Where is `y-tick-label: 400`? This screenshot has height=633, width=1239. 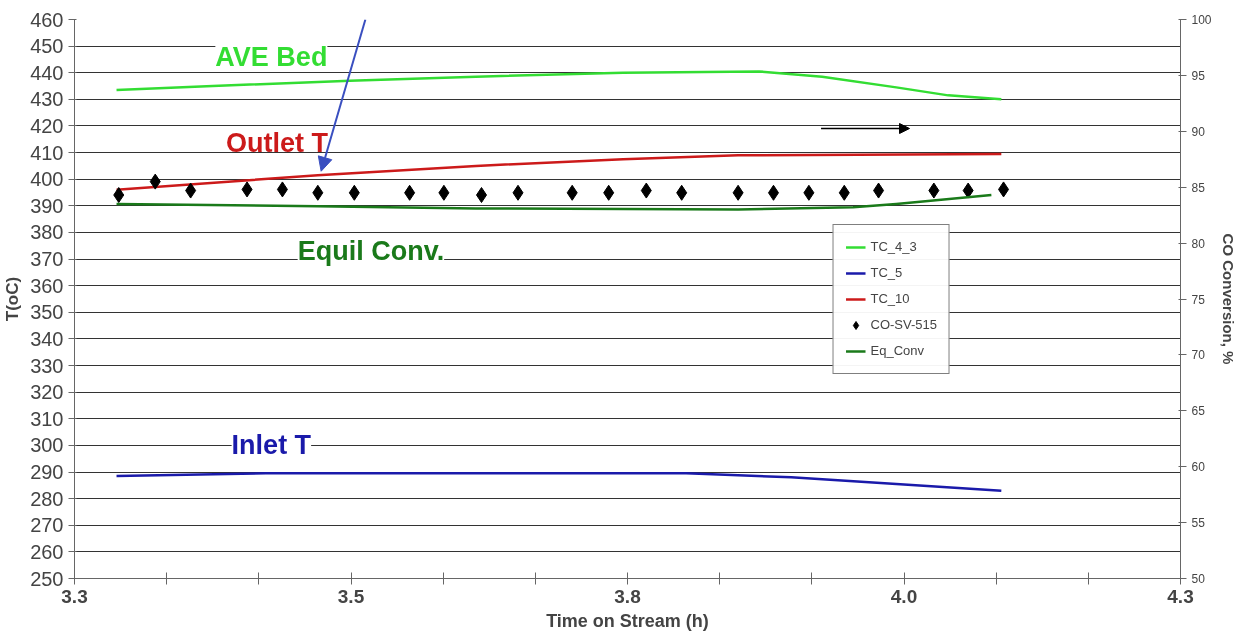
y-tick-label: 400 is located at coordinates (47, 179).